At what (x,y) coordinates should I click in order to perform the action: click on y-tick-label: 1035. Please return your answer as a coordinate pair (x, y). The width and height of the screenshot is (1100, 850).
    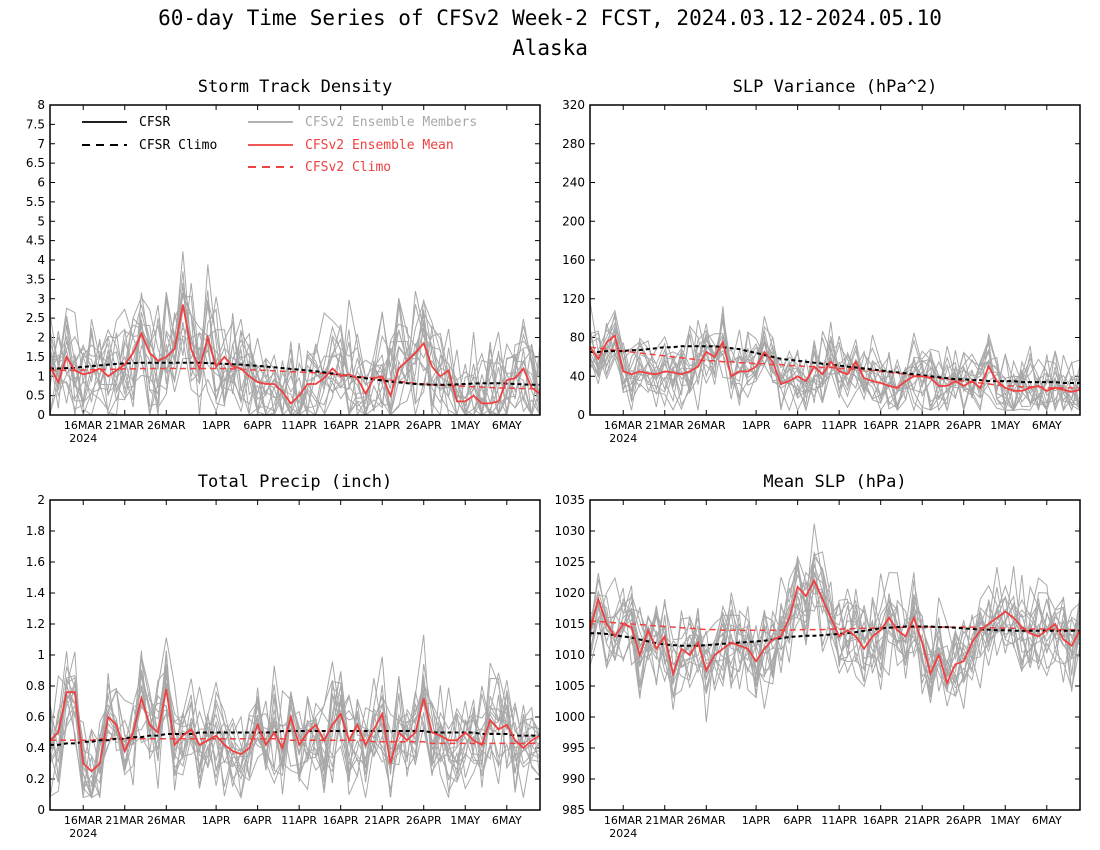
    Looking at the image, I should click on (569, 500).